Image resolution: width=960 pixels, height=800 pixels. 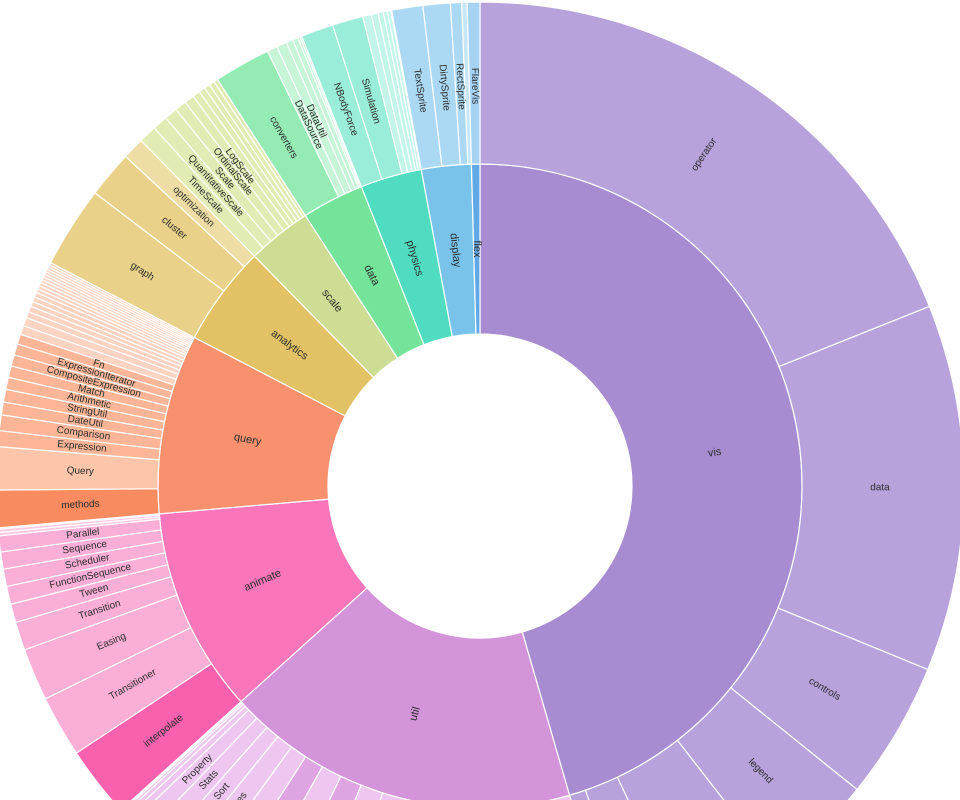 What do you see at coordinates (880, 487) in the screenshot?
I see `segment-label-data: data` at bounding box center [880, 487].